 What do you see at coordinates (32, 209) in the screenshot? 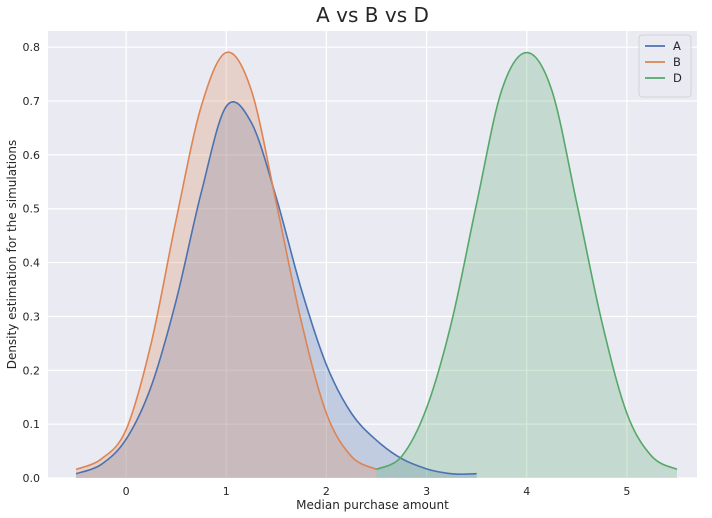
I see `y-tick-label: 0.5` at bounding box center [32, 209].